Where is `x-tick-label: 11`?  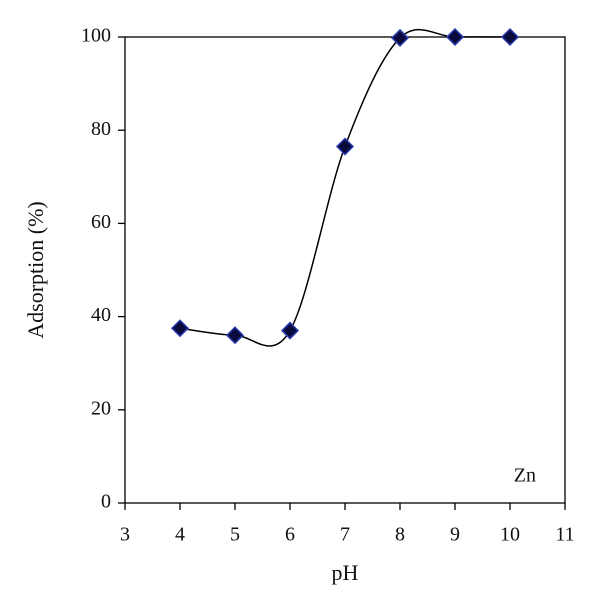
x-tick-label: 11 is located at coordinates (564, 535).